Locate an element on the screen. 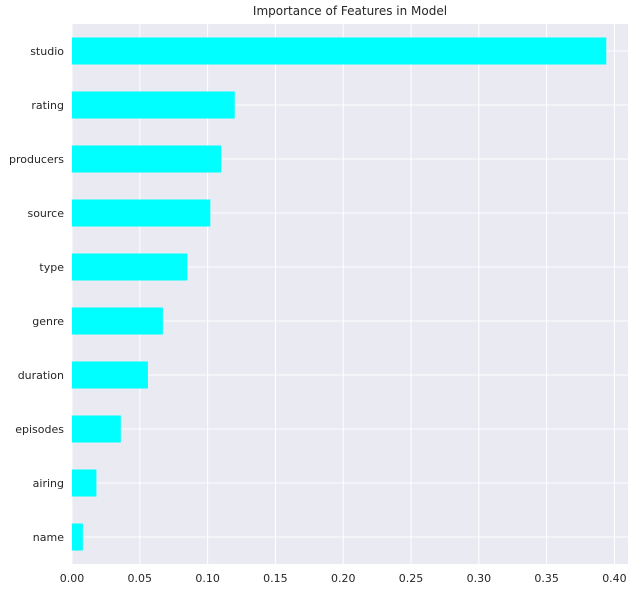  y-tick-label: name is located at coordinates (48, 537).